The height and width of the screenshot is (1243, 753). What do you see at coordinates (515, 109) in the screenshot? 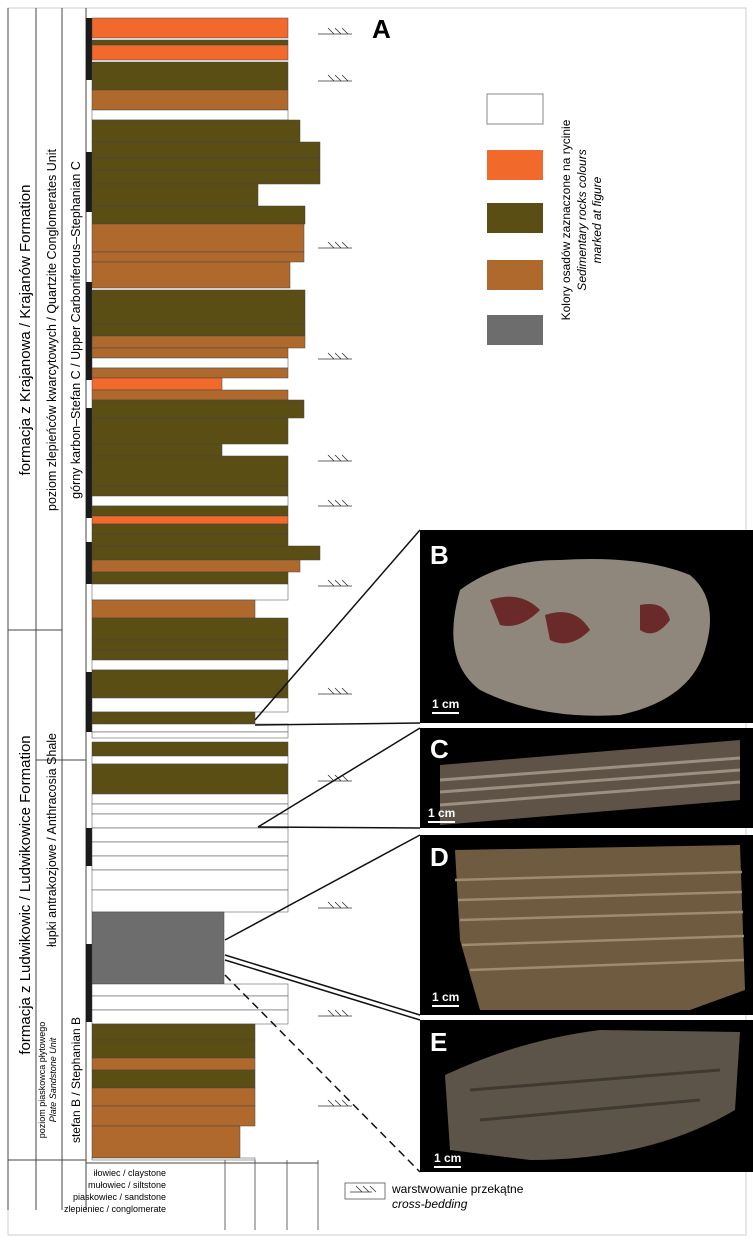
I see `legend-swatch-white` at bounding box center [515, 109].